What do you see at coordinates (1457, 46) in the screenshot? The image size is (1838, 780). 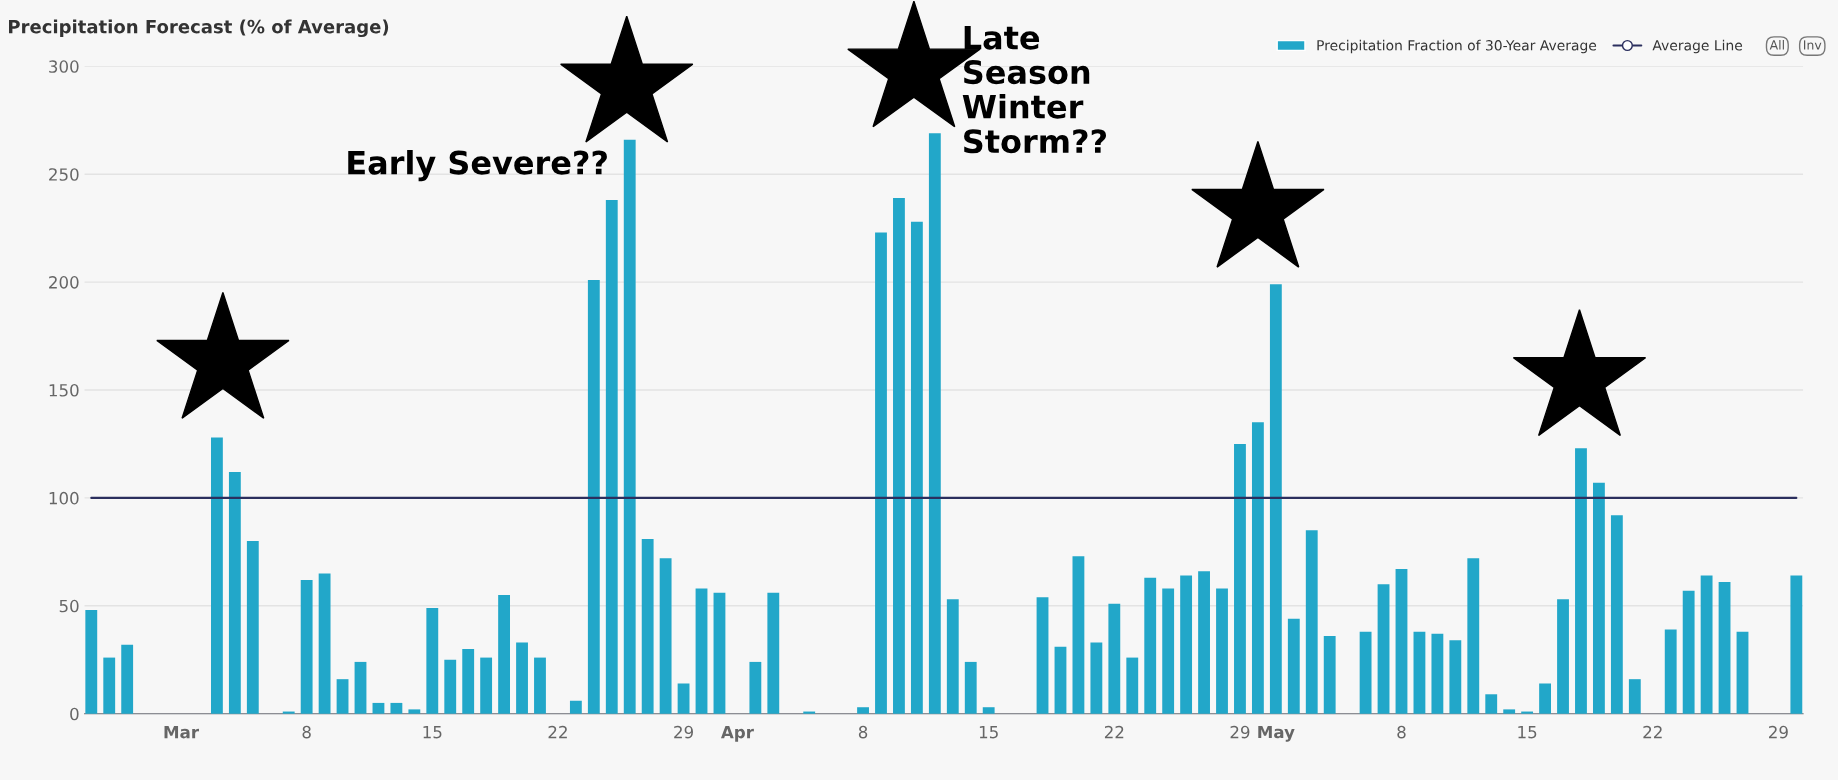 I see `legend-label: Precipitation Fraction of 30-Year Average` at bounding box center [1457, 46].